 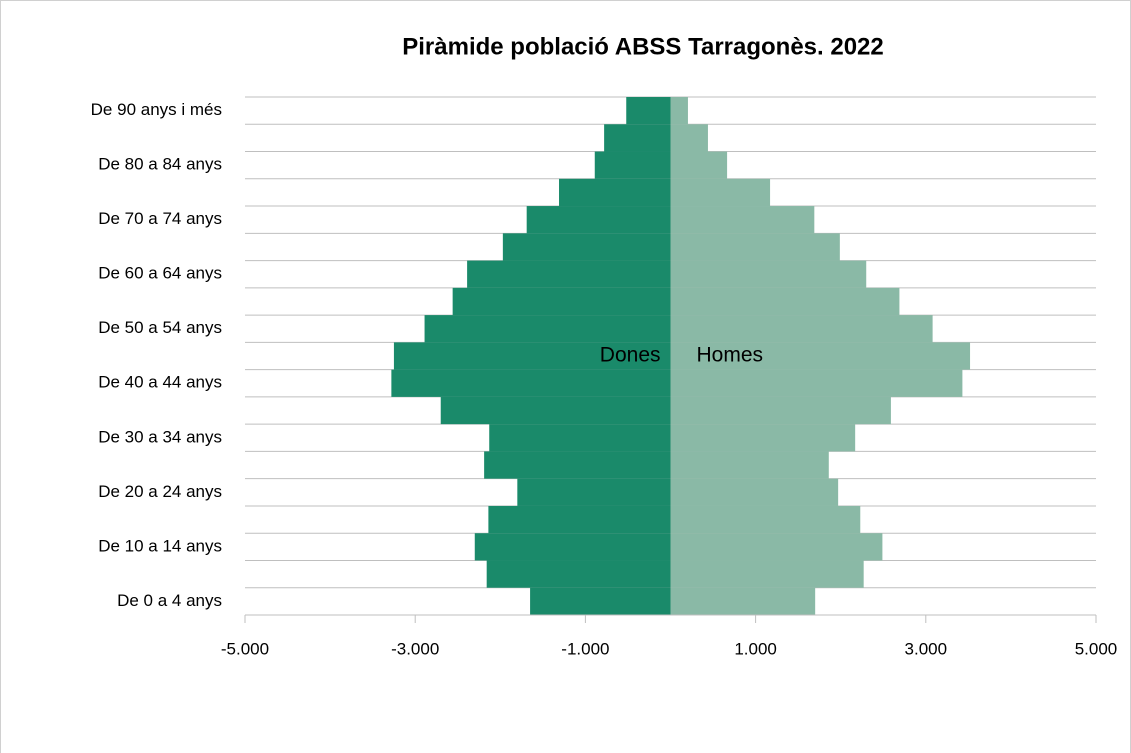 What do you see at coordinates (926, 648) in the screenshot?
I see `x-tick-label: 3.000` at bounding box center [926, 648].